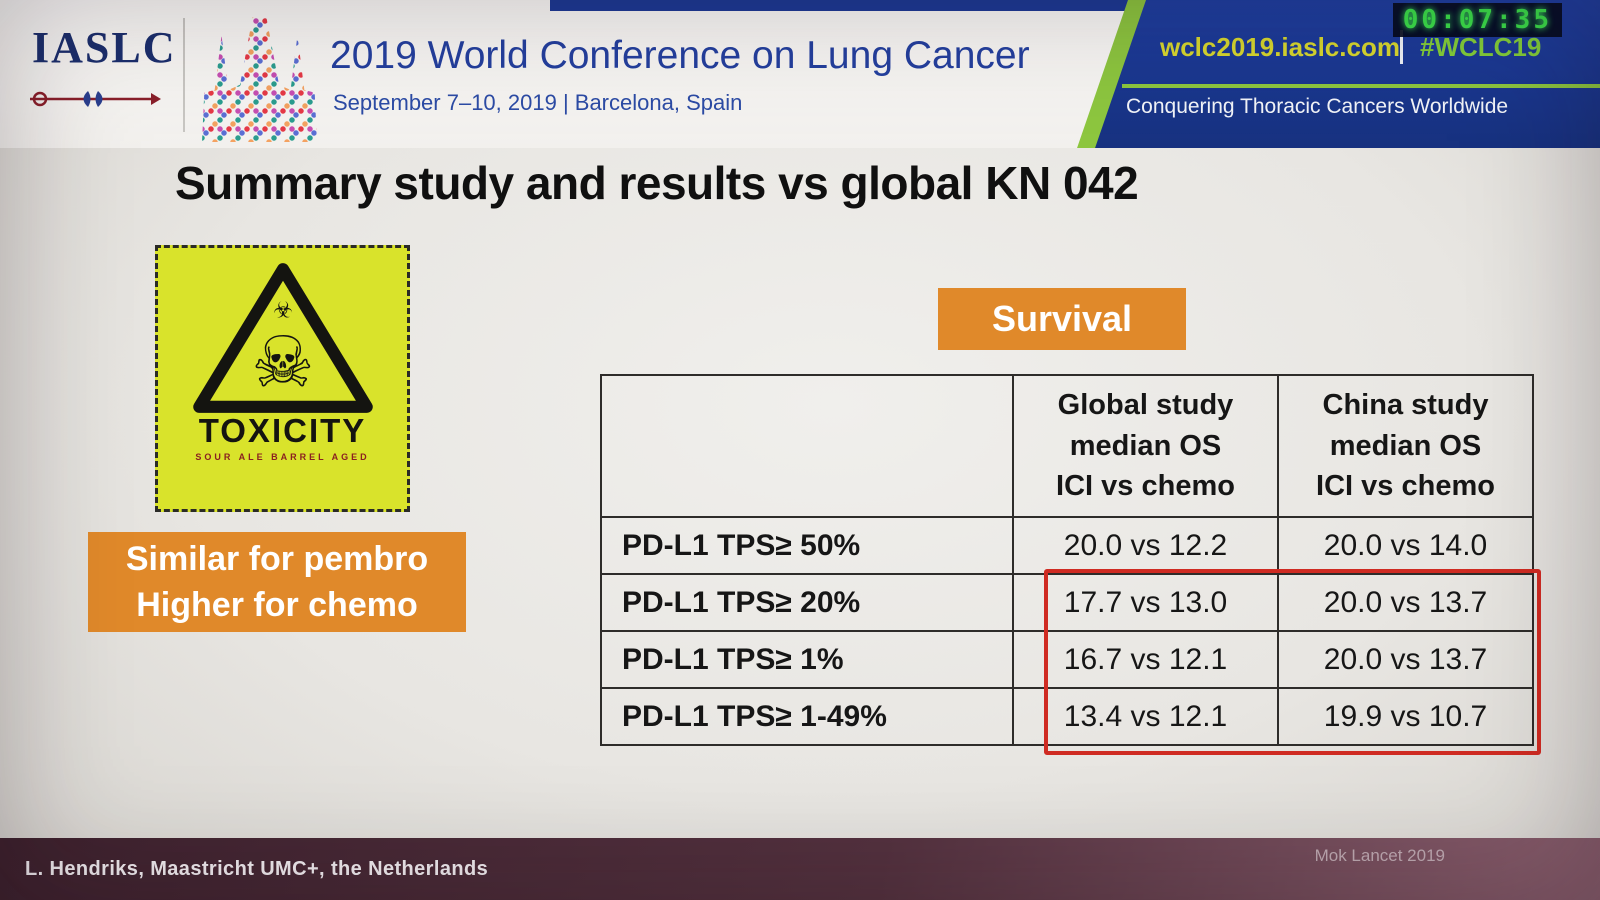 The image size is (1600, 900). What do you see at coordinates (839, 5) in the screenshot?
I see `header-top-strip` at bounding box center [839, 5].